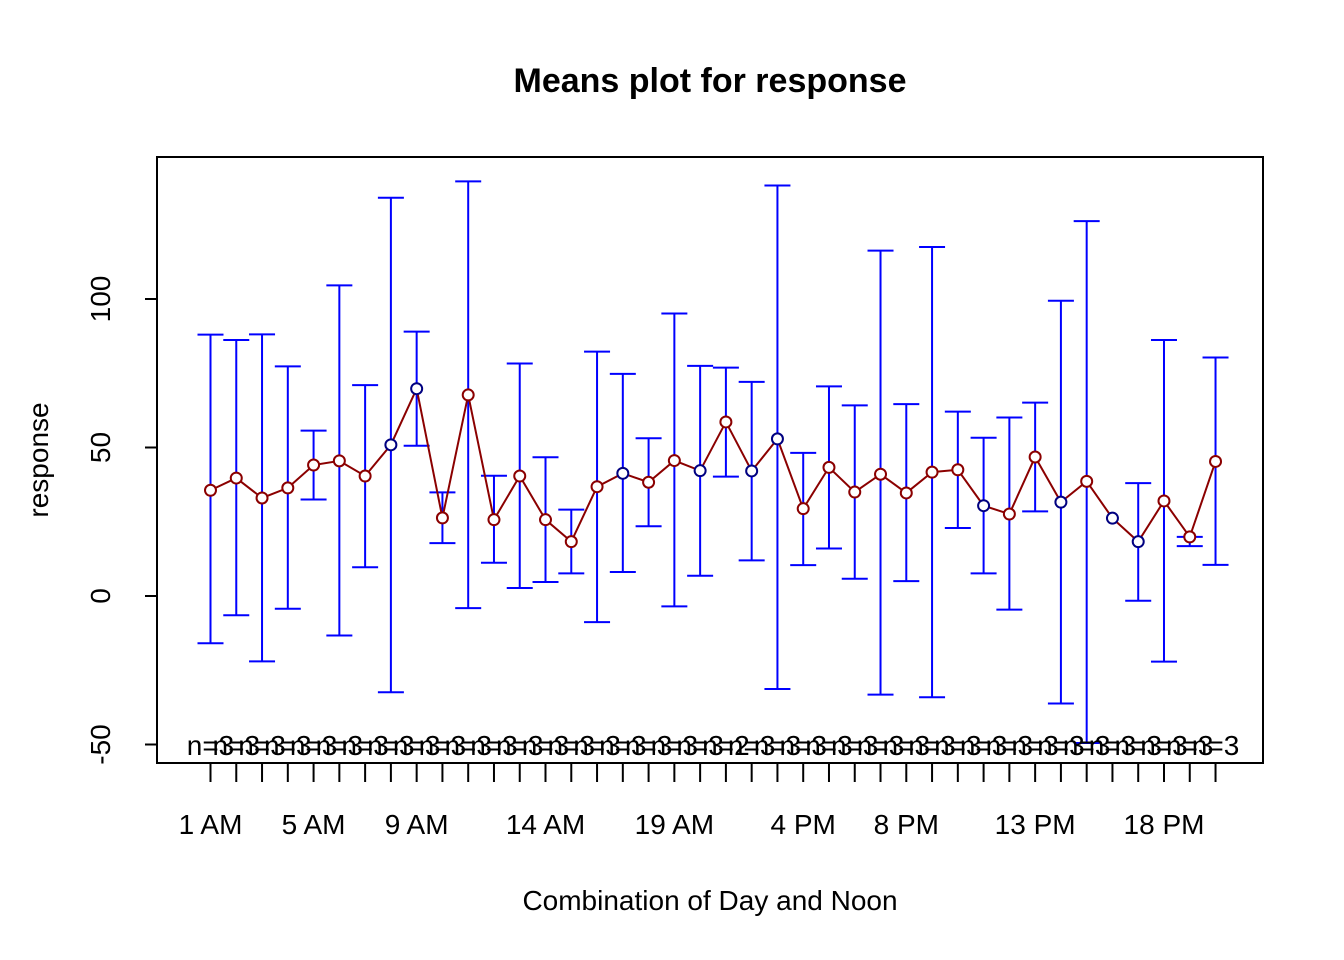 The width and height of the screenshot is (1344, 960). What do you see at coordinates (100, 596) in the screenshot?
I see `y-tick-label: 0` at bounding box center [100, 596].